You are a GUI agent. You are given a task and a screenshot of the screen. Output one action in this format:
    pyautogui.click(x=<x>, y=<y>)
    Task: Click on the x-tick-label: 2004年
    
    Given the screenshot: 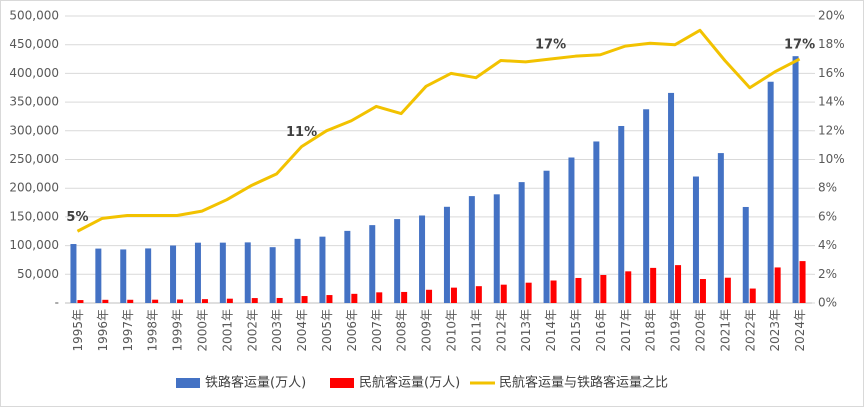 What is the action you would take?
    pyautogui.click(x=302, y=330)
    